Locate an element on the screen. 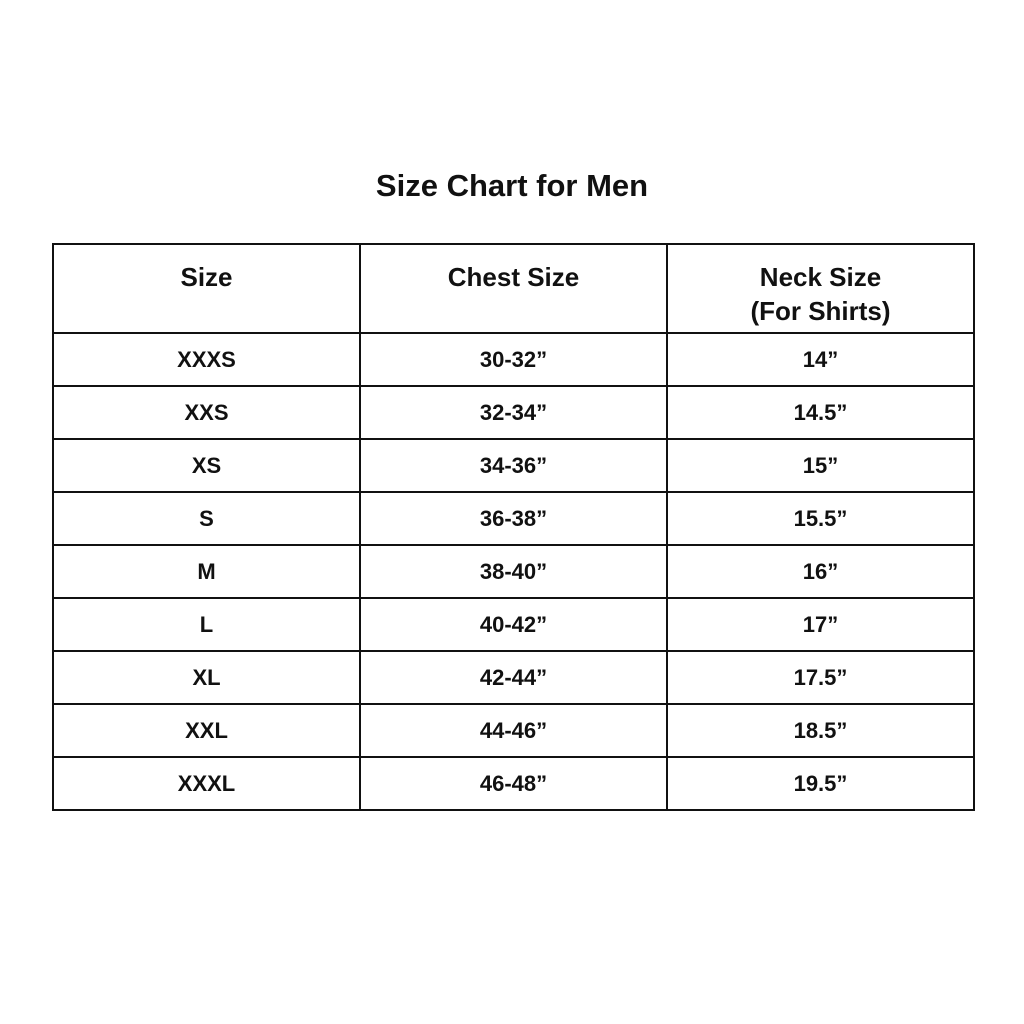 This screenshot has height=1024, width=1024. size-cell: XXS is located at coordinates (206, 412).